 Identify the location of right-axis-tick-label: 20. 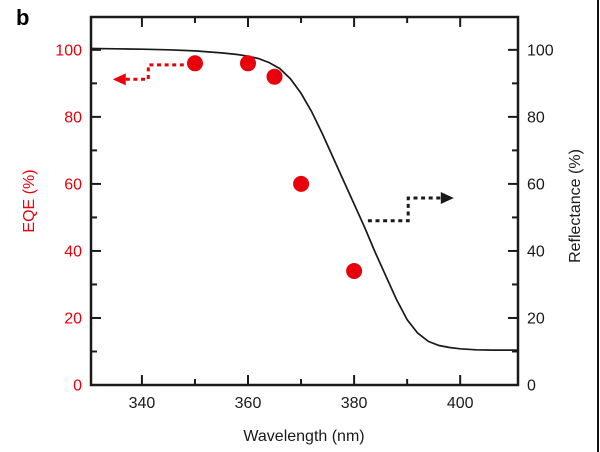
(536, 318).